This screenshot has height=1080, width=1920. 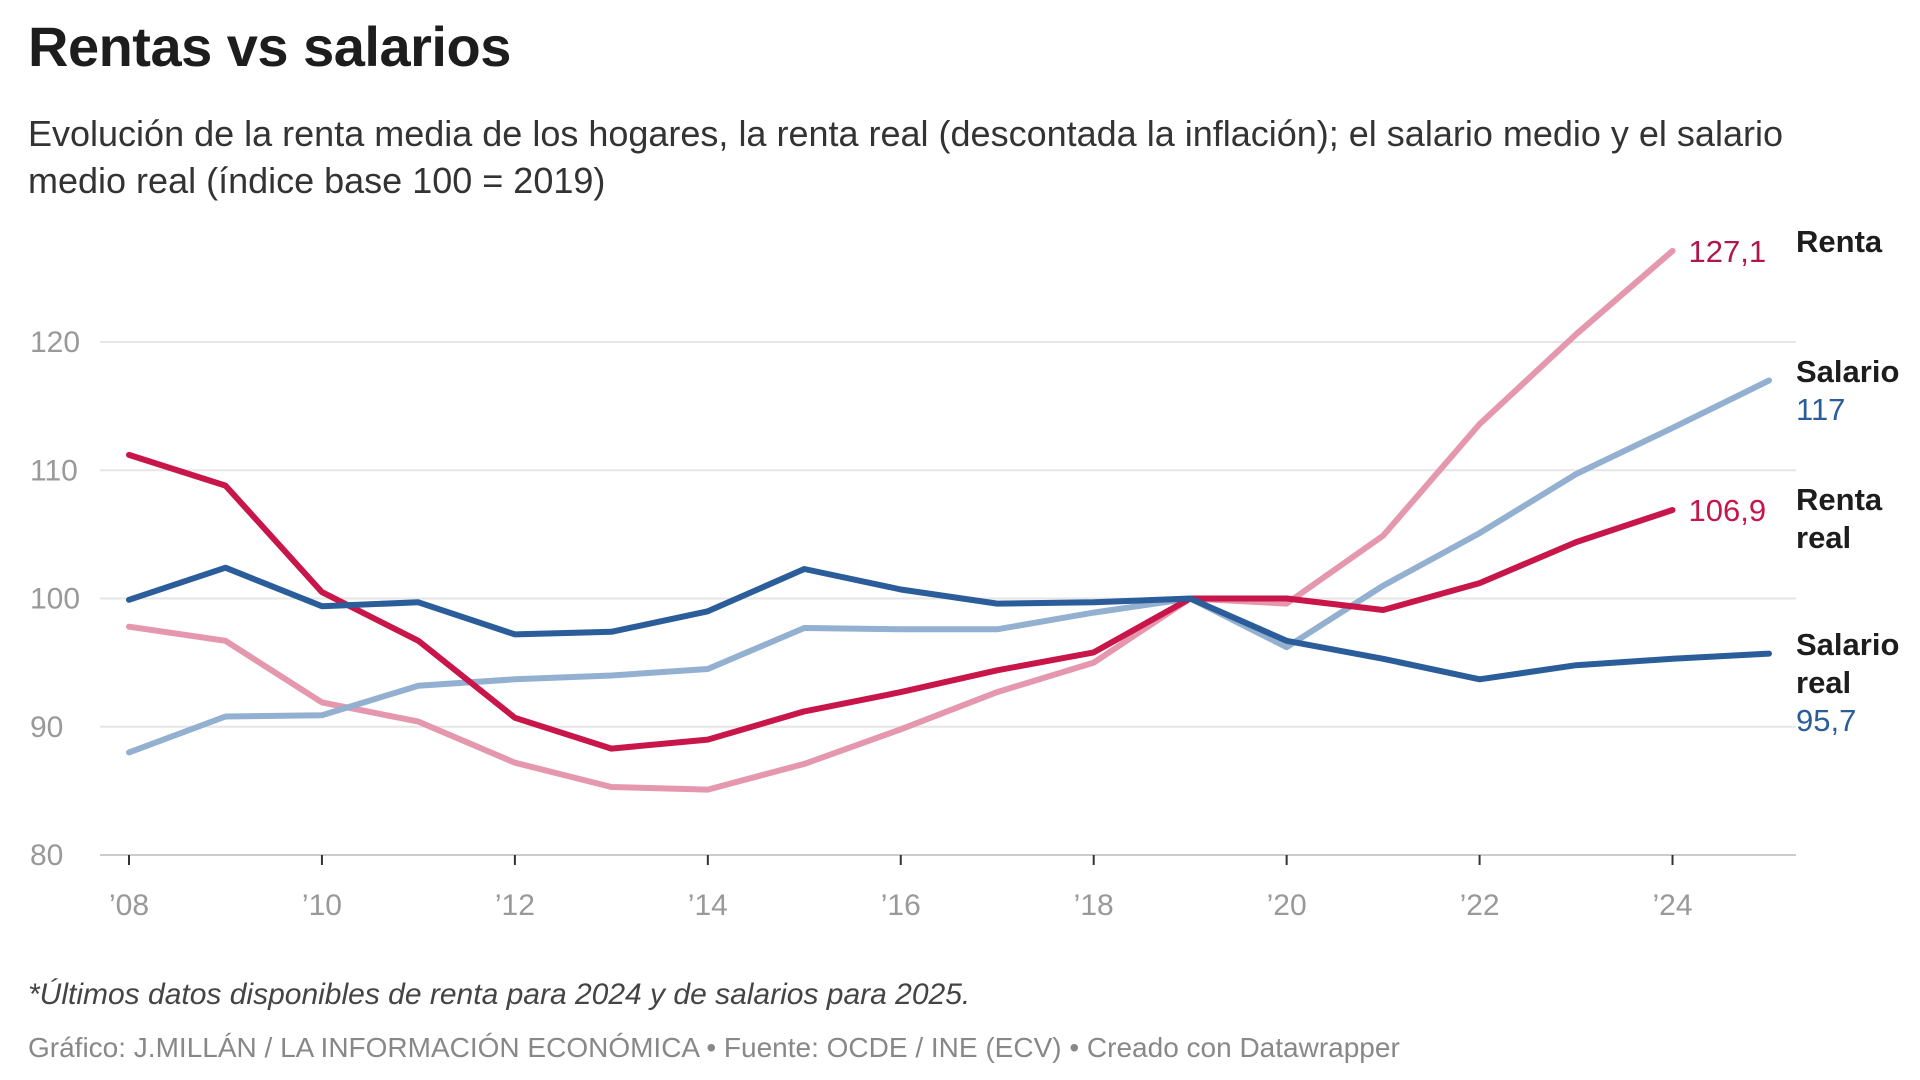 What do you see at coordinates (1287, 905) in the screenshot?
I see `x-tick-label: ’20` at bounding box center [1287, 905].